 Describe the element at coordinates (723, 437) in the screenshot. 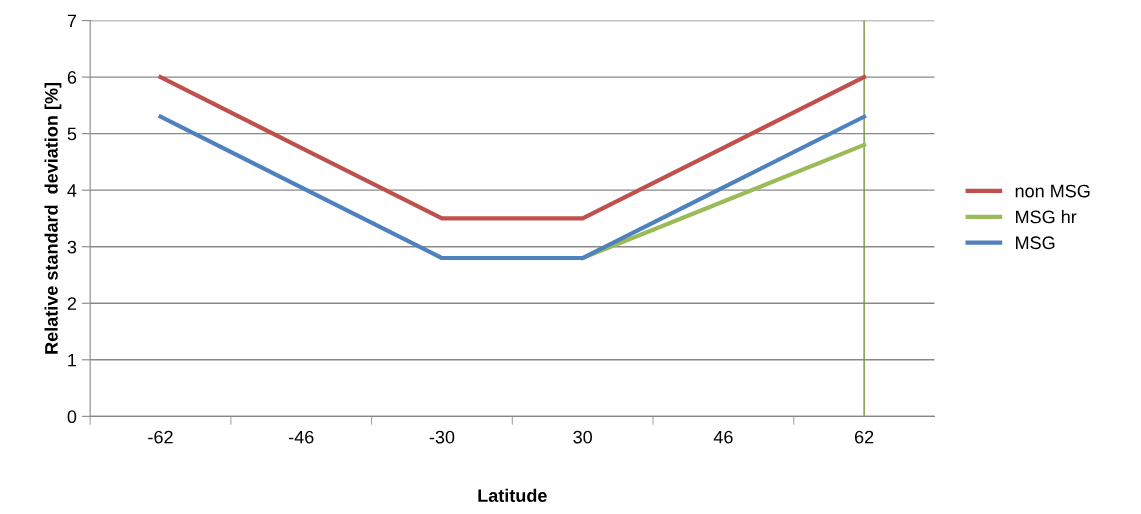

I see `x-tick-label: 46` at that location.